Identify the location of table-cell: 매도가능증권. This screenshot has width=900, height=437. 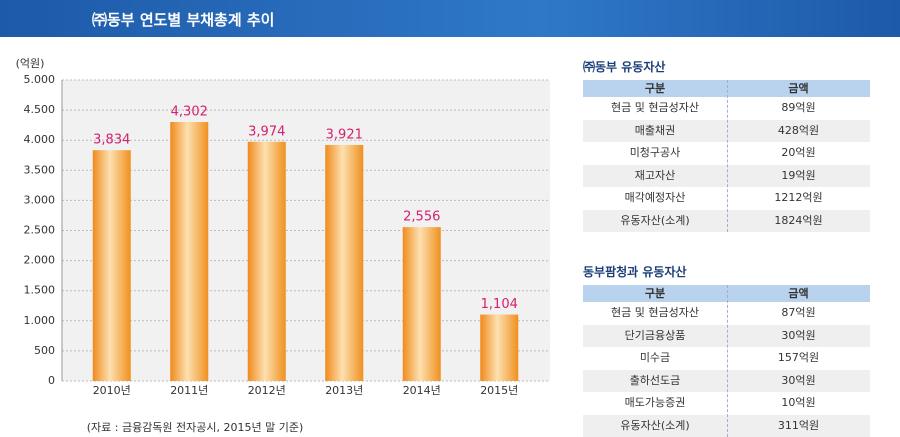
(655, 402).